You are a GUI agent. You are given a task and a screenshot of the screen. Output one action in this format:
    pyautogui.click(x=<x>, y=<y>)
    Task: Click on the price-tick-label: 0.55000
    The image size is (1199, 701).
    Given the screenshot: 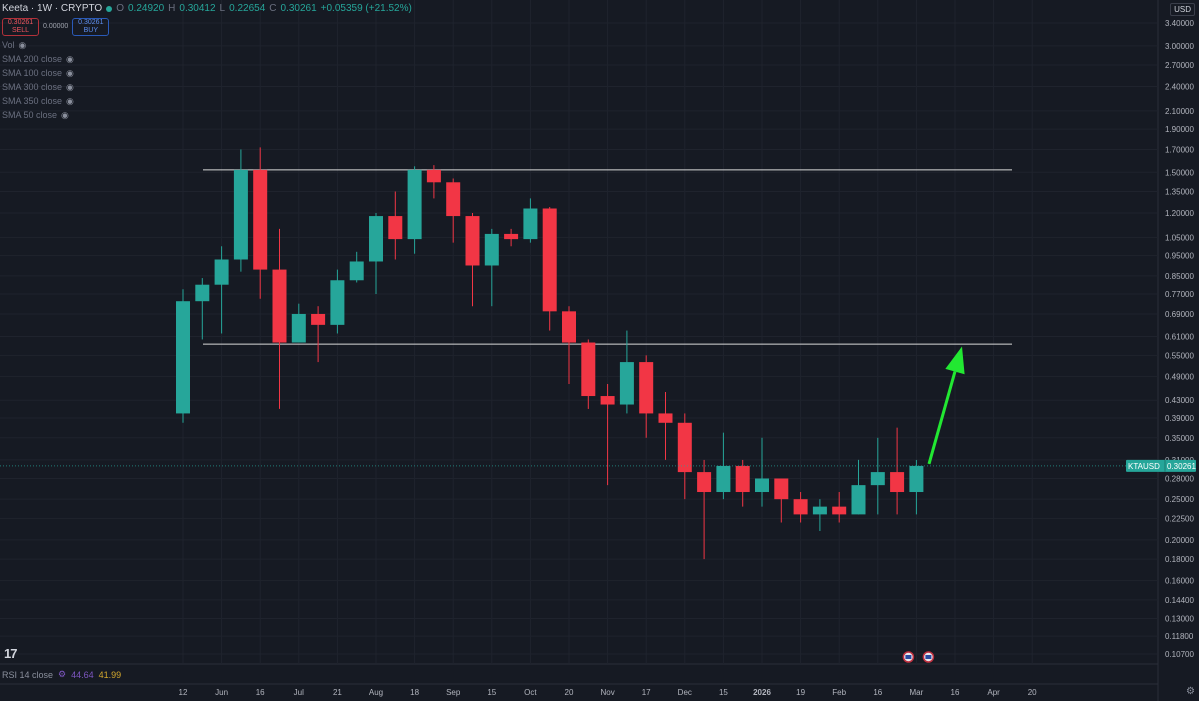 What is the action you would take?
    pyautogui.click(x=1179, y=355)
    